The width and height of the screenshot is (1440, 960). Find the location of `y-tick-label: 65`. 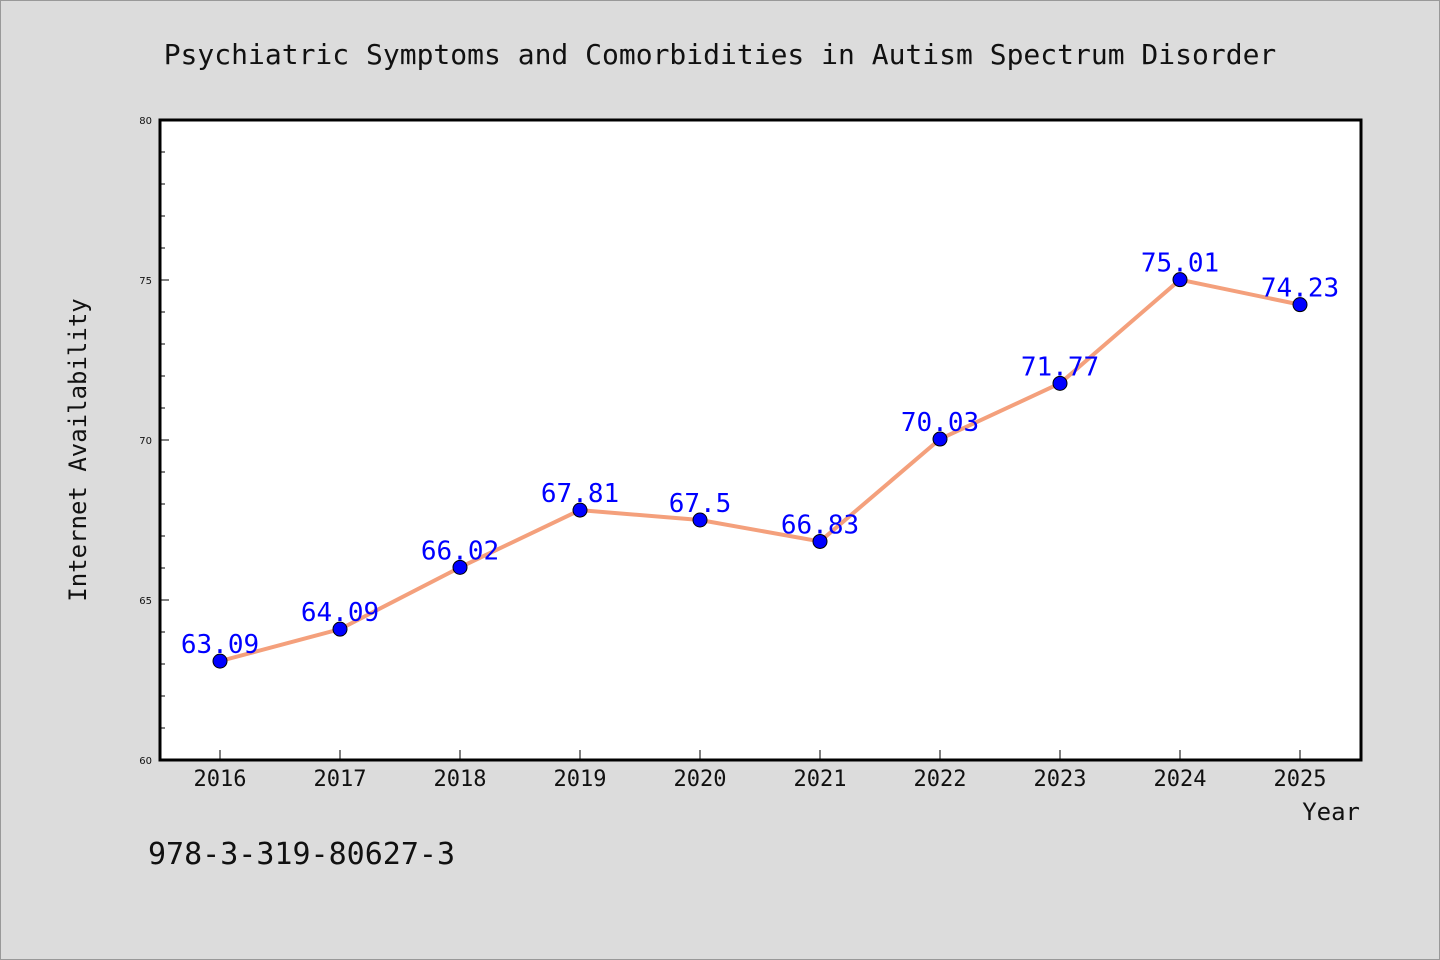

y-tick-label: 65 is located at coordinates (145, 601).